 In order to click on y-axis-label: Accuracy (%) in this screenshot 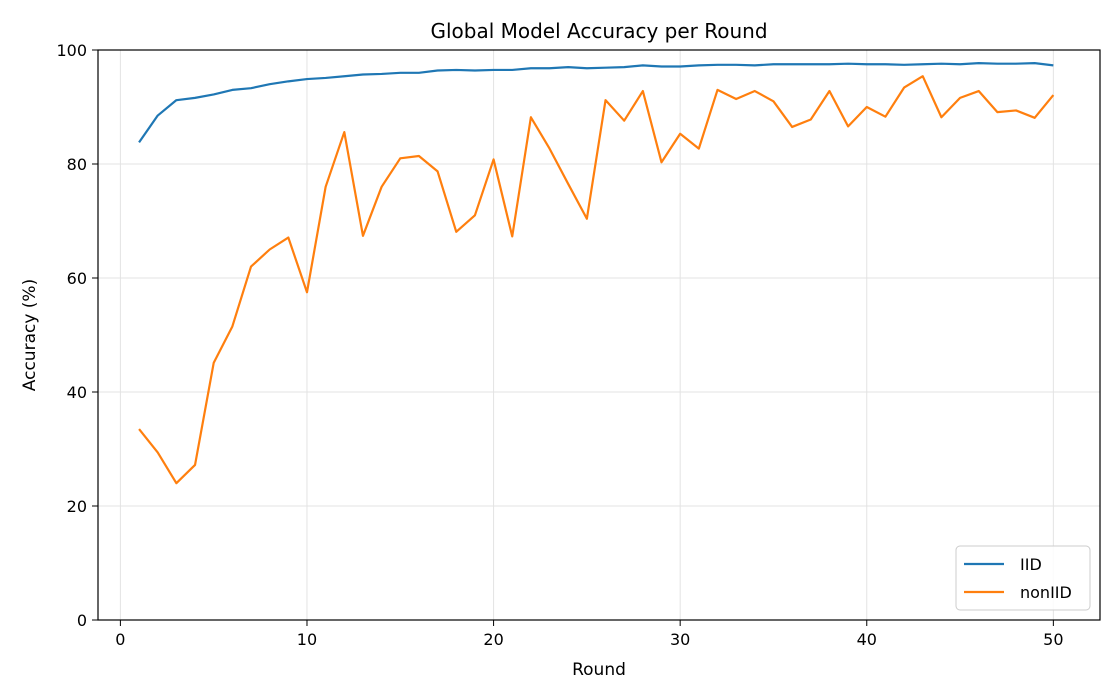, I will do `click(30, 335)`.